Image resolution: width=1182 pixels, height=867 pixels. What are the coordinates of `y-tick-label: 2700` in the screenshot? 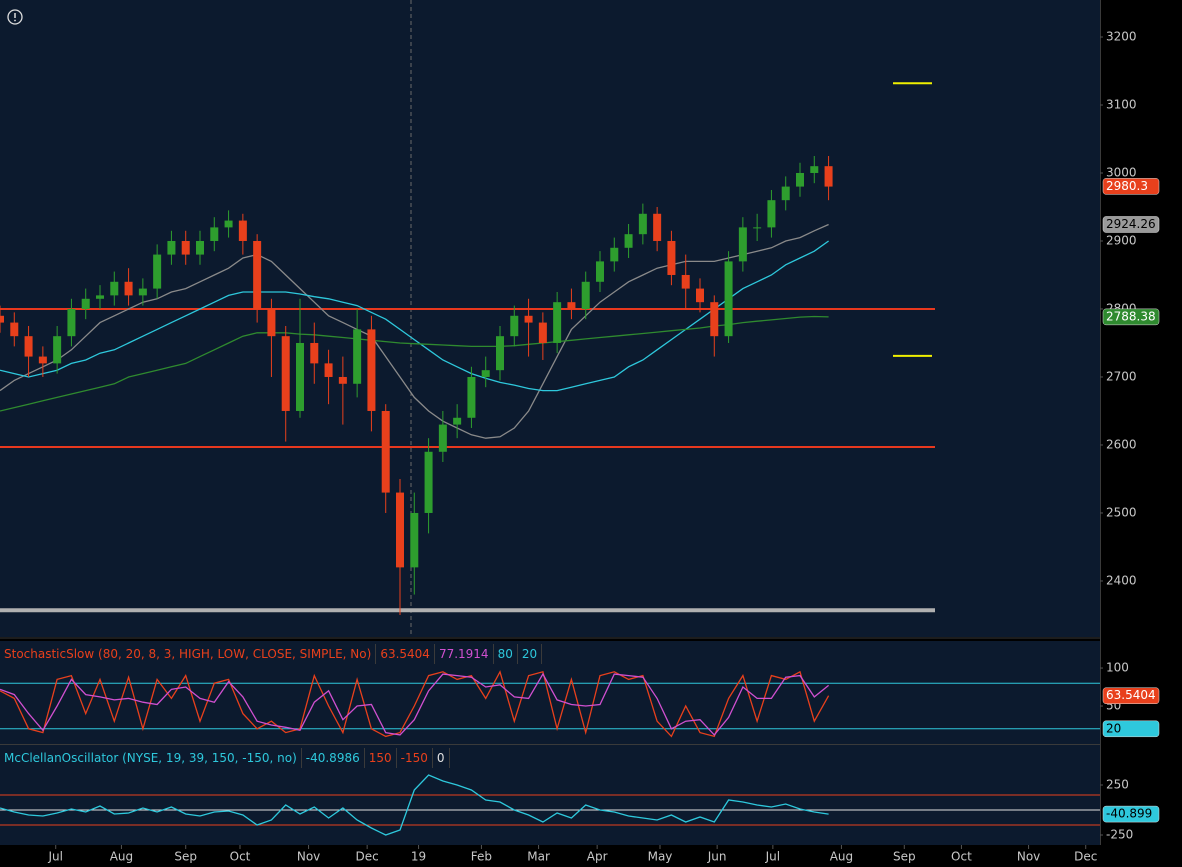 It's located at (1121, 376).